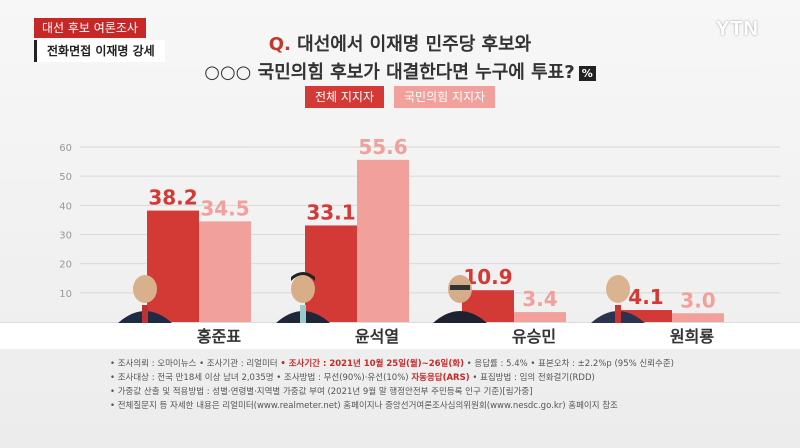 The height and width of the screenshot is (448, 800). What do you see at coordinates (645, 297) in the screenshot?
I see `data-label-원희룡-전체 지지자: 4.1` at bounding box center [645, 297].